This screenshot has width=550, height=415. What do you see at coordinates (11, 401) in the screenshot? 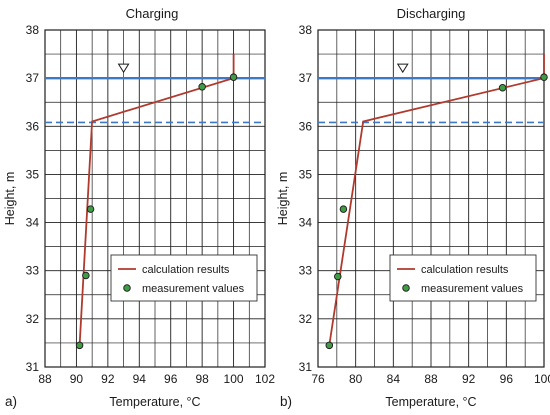
I see `panel-label: a)` at bounding box center [11, 401].